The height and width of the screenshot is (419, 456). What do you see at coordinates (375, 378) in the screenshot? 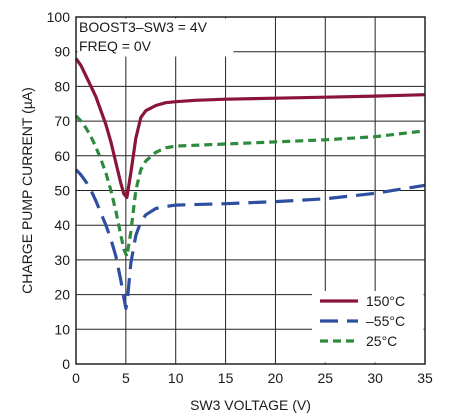
I see `x-tick-label-30: 30` at bounding box center [375, 378].